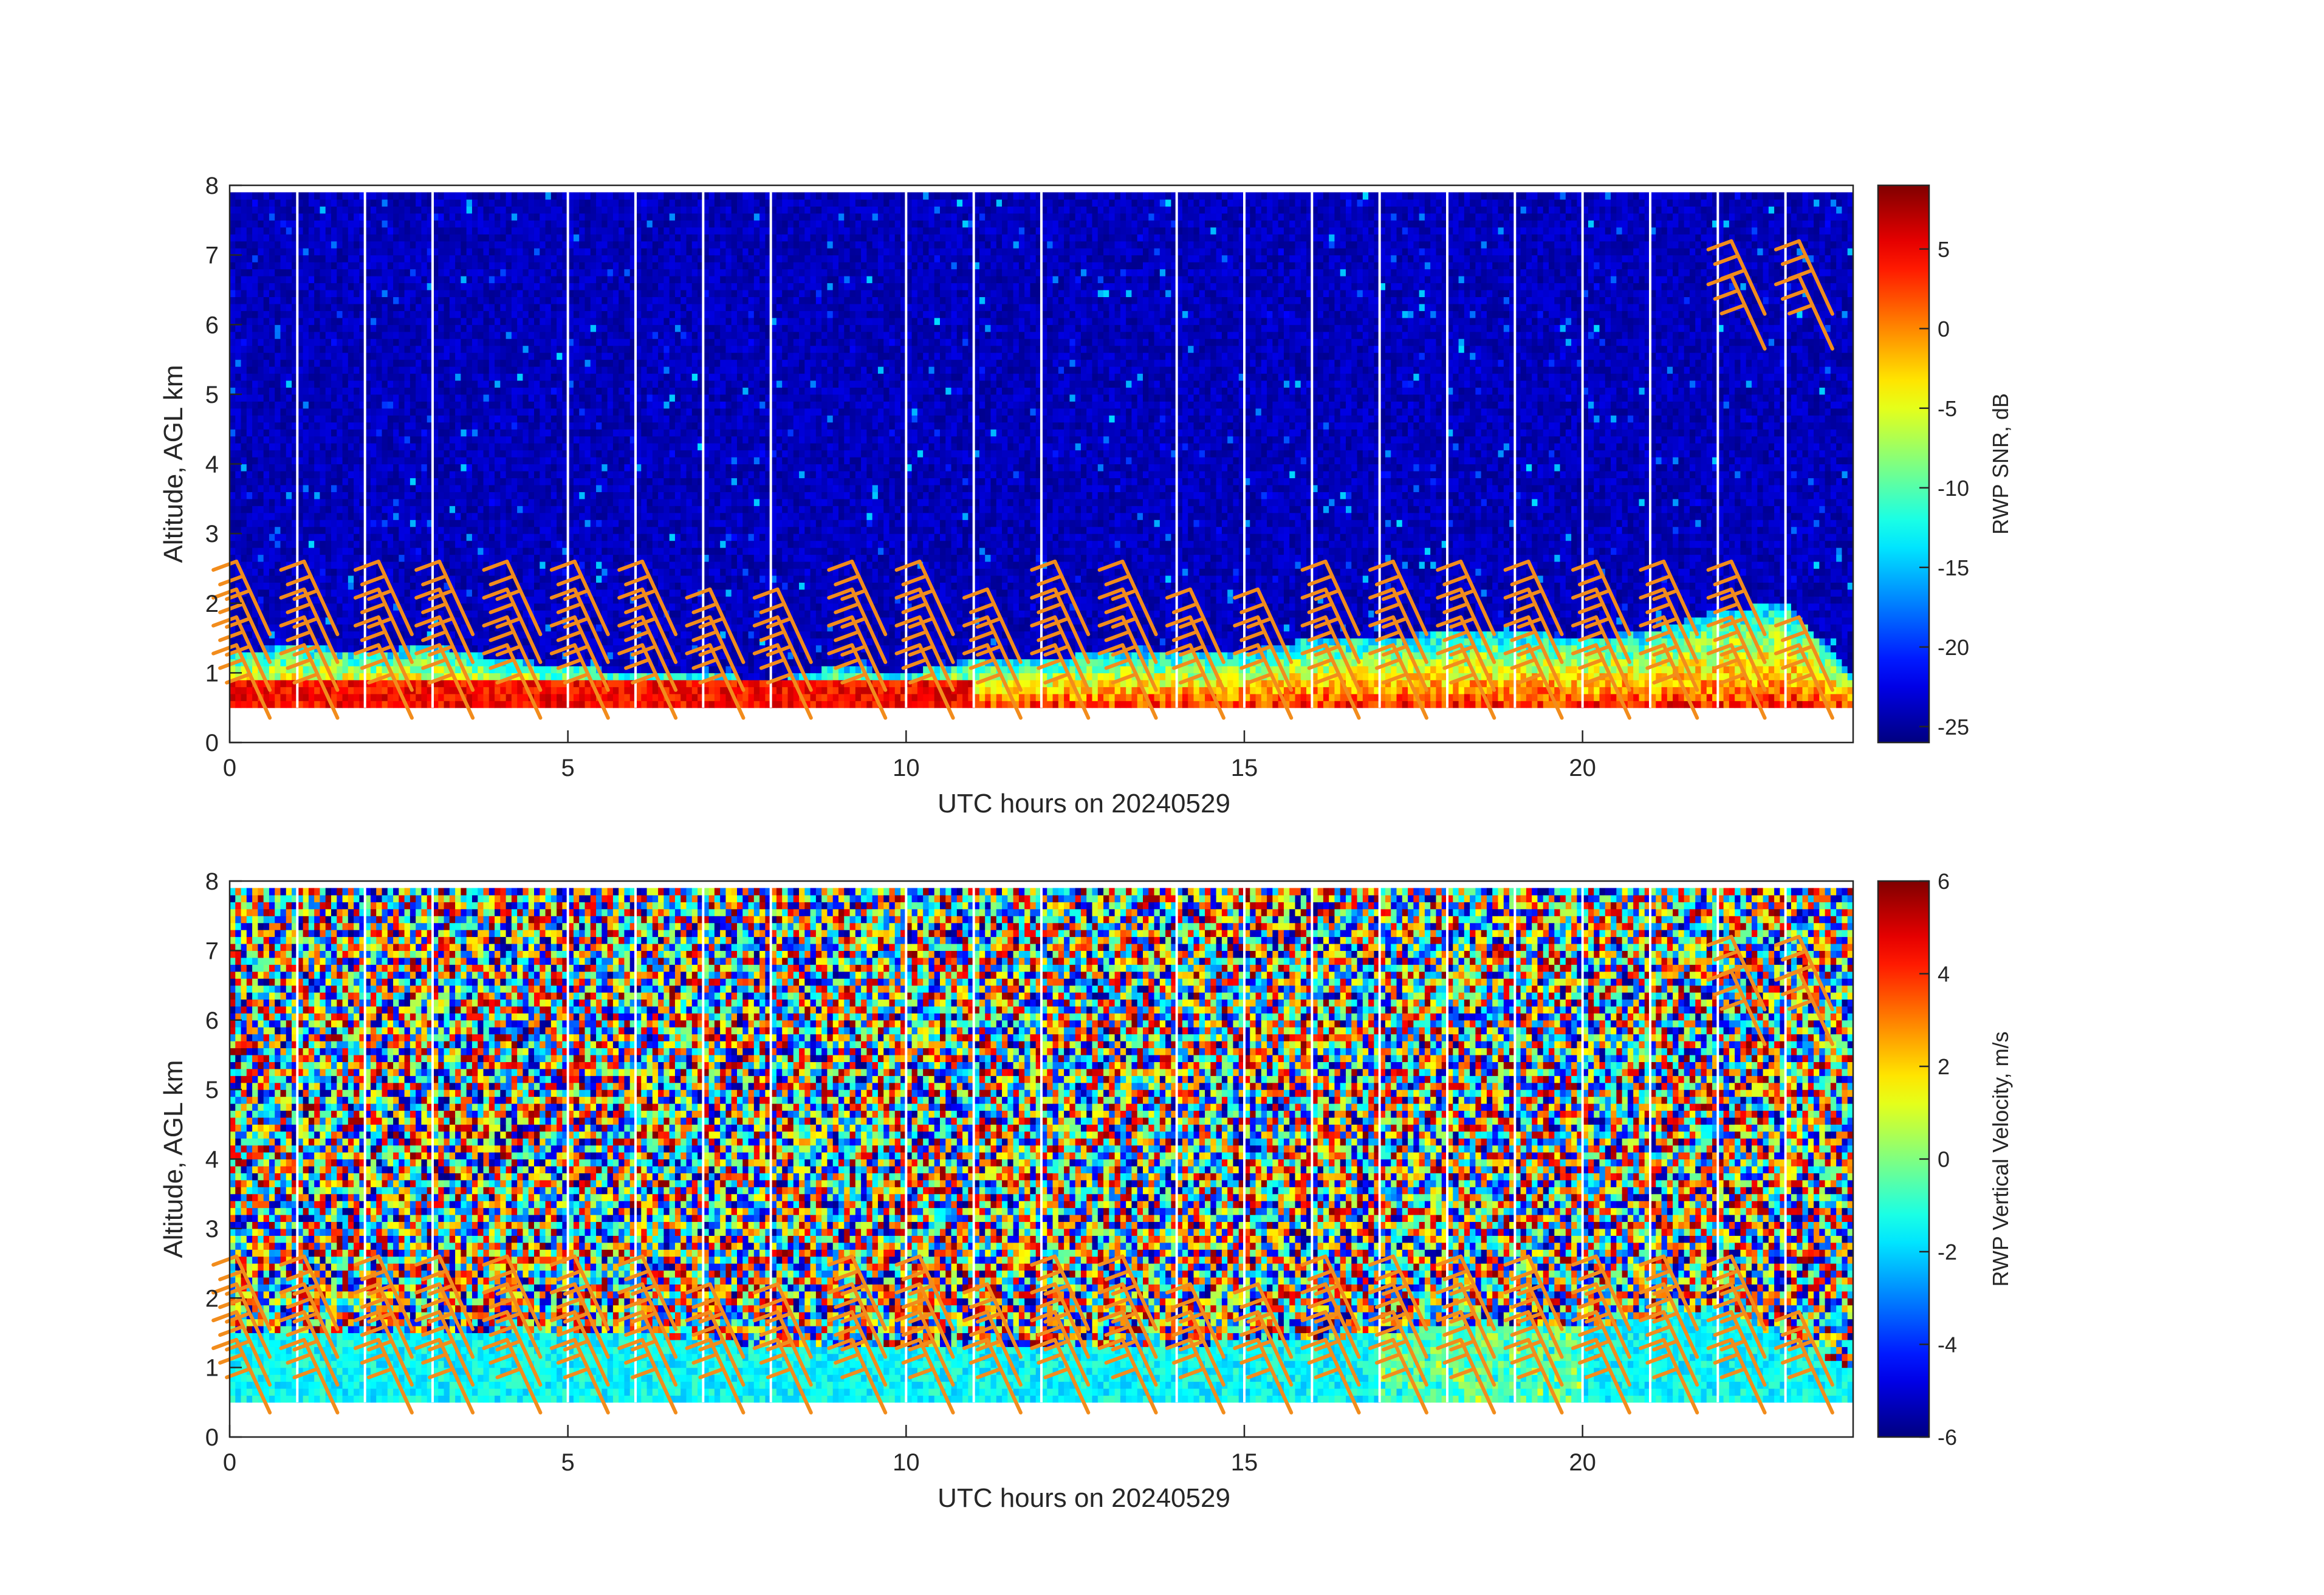 Image resolution: width=2324 pixels, height=1595 pixels. What do you see at coordinates (1944, 249) in the screenshot?
I see `colorbar-tick-label: 5` at bounding box center [1944, 249].